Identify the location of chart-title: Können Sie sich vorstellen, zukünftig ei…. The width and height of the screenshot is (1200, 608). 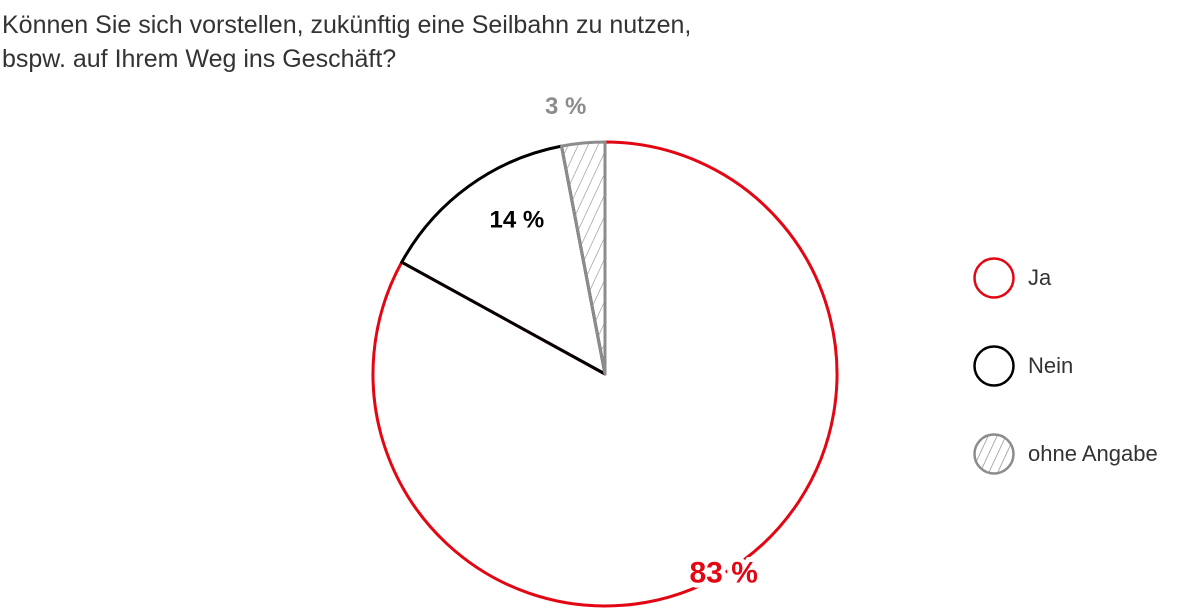
(452, 42).